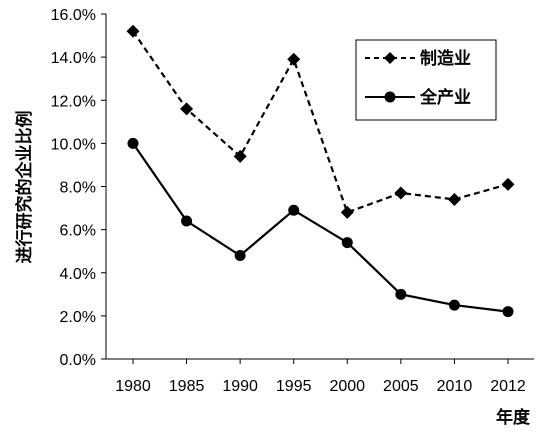 The image size is (542, 437). Describe the element at coordinates (390, 97) in the screenshot. I see `legend-circle-marker` at that location.